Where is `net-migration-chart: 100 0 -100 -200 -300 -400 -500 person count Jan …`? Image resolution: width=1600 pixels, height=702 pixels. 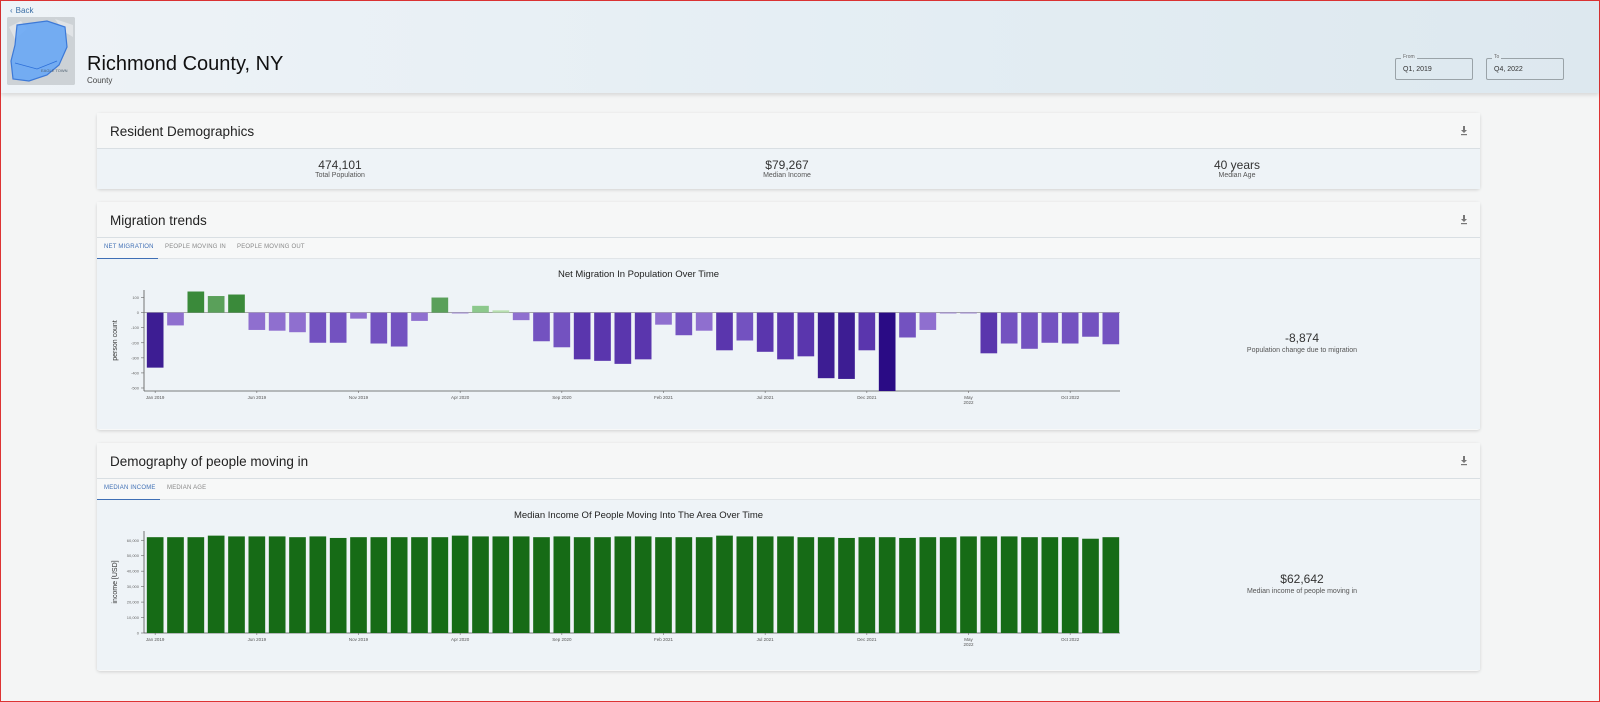
net-migration-chart: 100 0 -100 -200 -300 -400 -500 person count Jan … is located at coordinates (616, 347).